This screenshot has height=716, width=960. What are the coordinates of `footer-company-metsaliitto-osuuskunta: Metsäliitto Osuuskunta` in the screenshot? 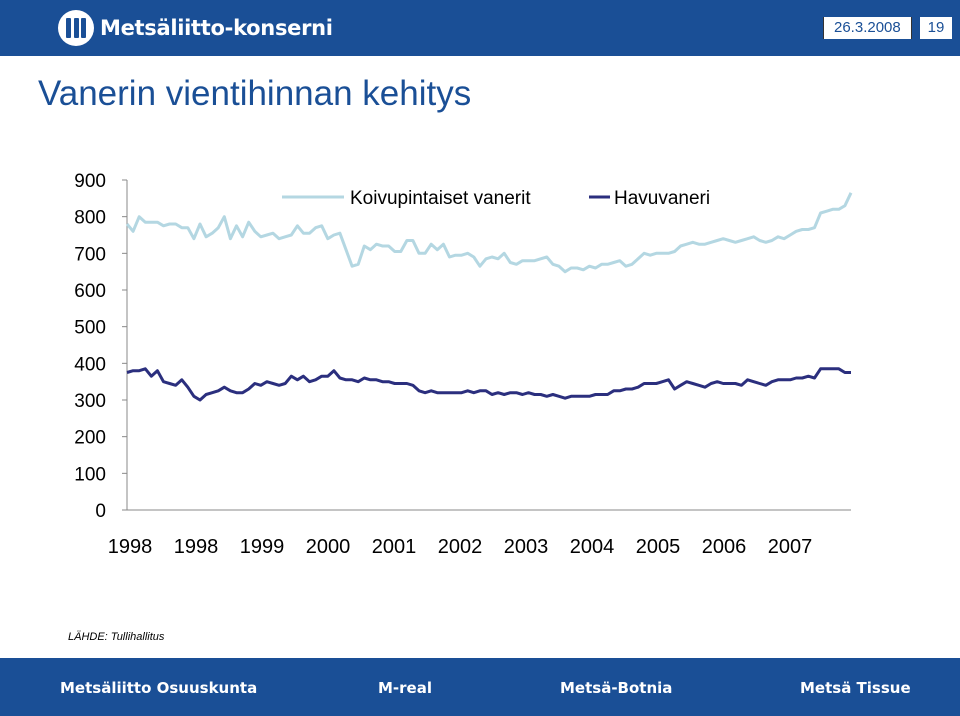 It's located at (159, 688).